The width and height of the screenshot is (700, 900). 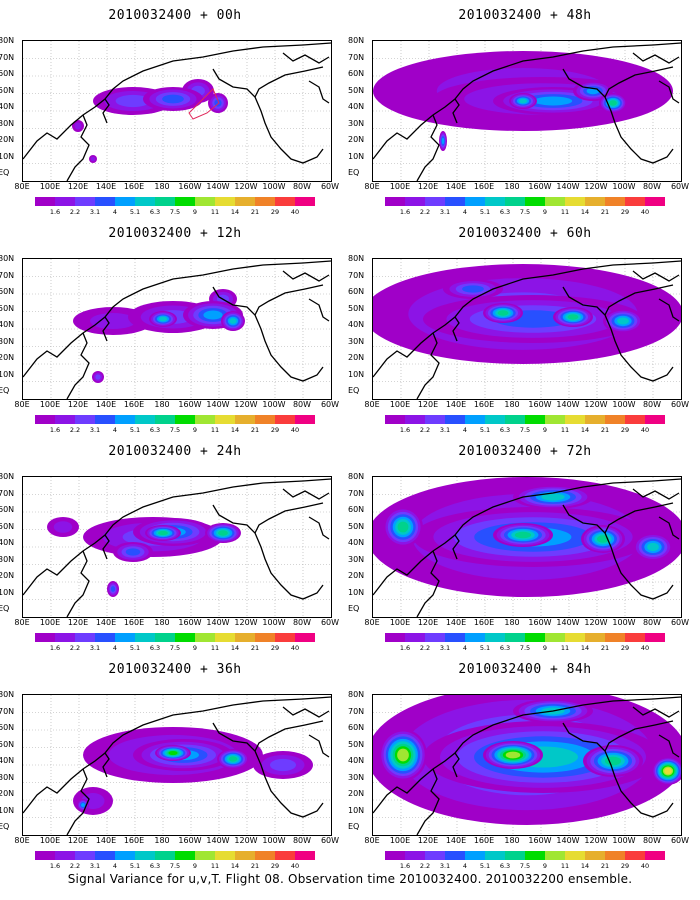 I want to click on colorbar-label: 7.5, so click(x=175, y=866).